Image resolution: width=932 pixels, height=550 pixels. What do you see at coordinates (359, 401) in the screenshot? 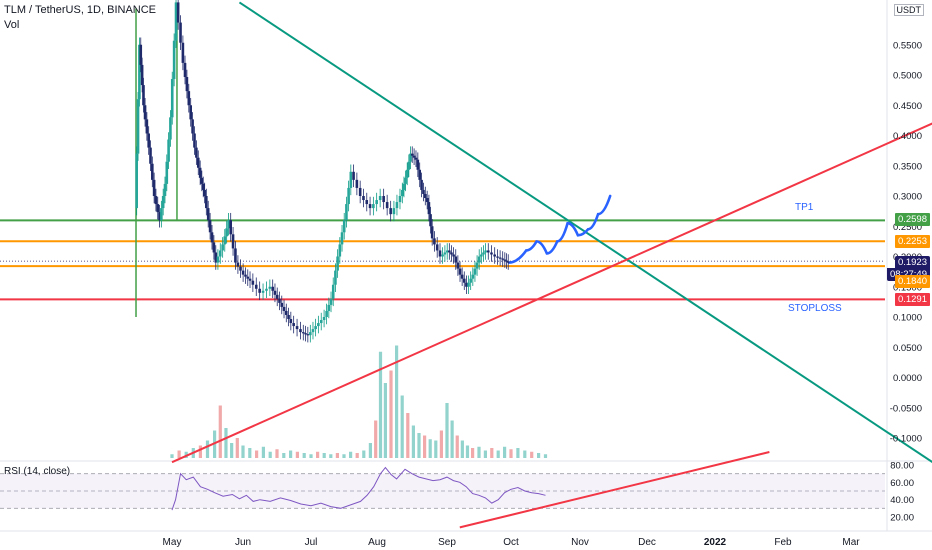
I see `volume-bars` at bounding box center [359, 401].